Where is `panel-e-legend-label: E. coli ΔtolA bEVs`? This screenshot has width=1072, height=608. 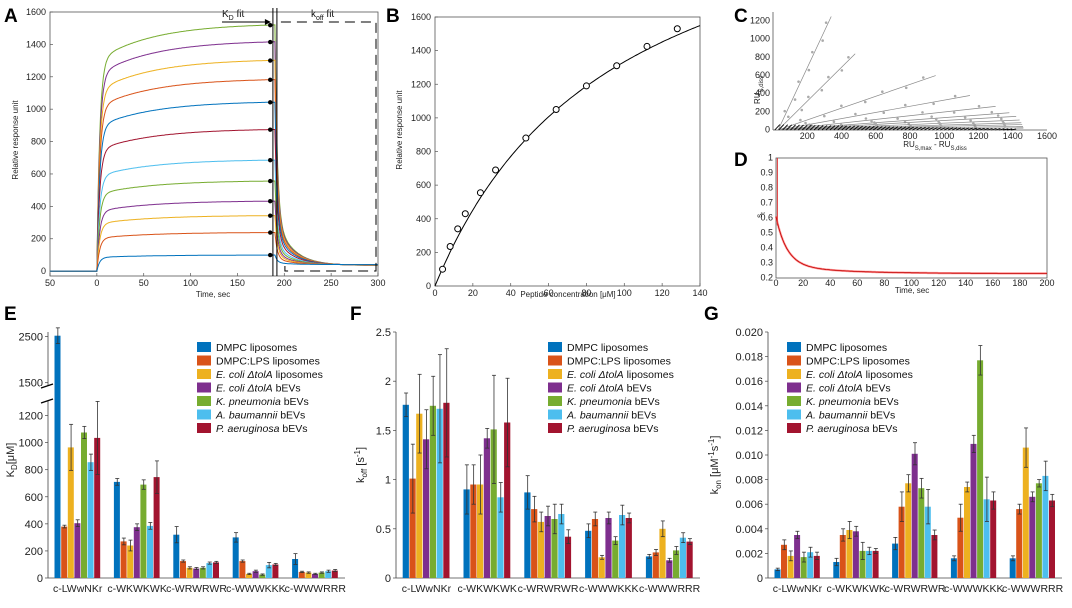
panel-e-legend-label: E. coli ΔtolA bEVs is located at coordinates (258, 389).